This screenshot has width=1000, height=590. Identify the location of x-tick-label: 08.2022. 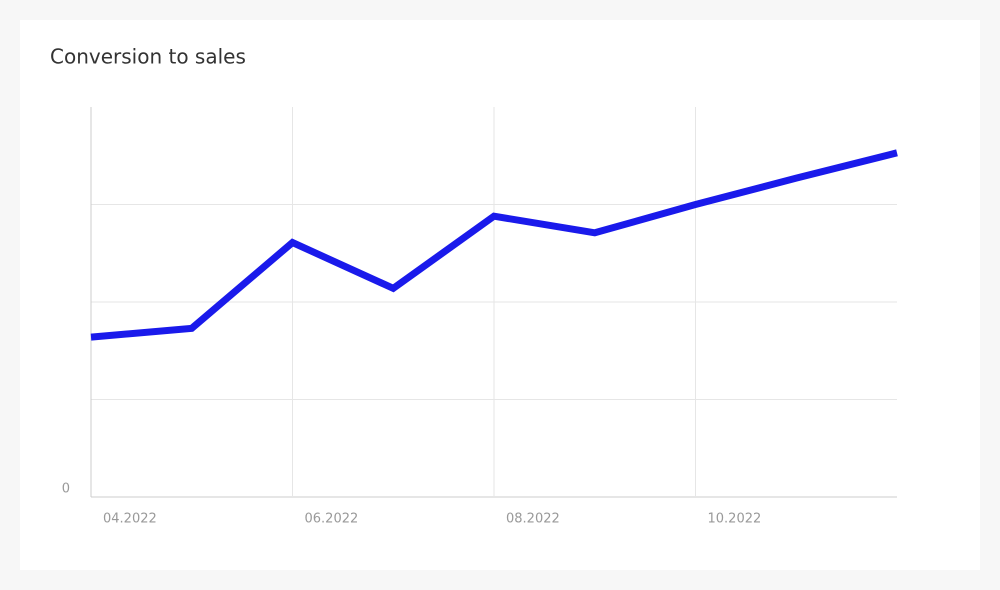
(533, 519).